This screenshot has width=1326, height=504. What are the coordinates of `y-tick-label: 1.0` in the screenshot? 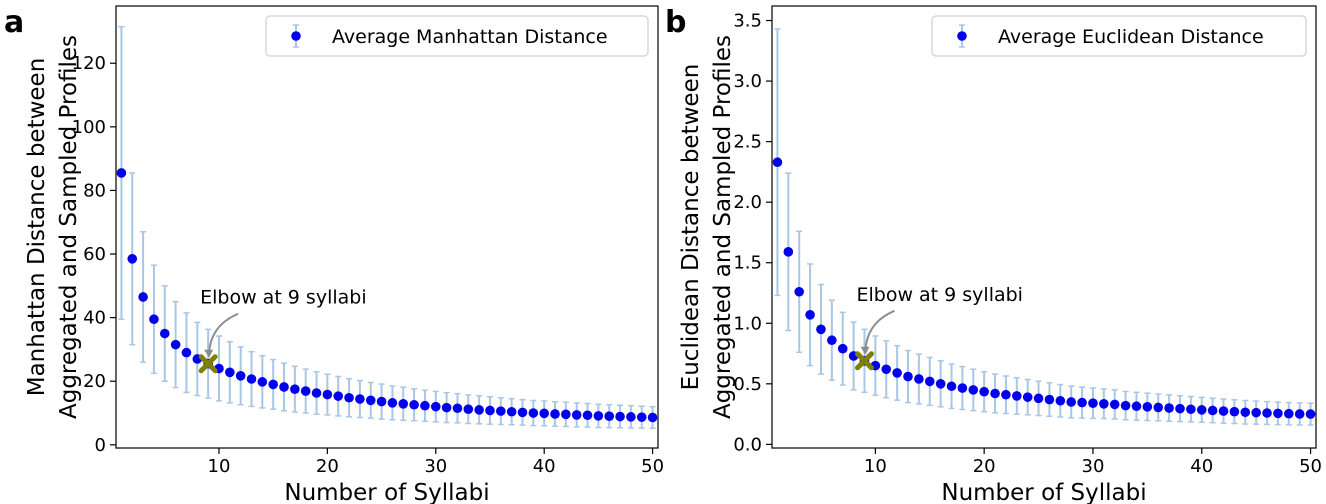 It's located at (747, 323).